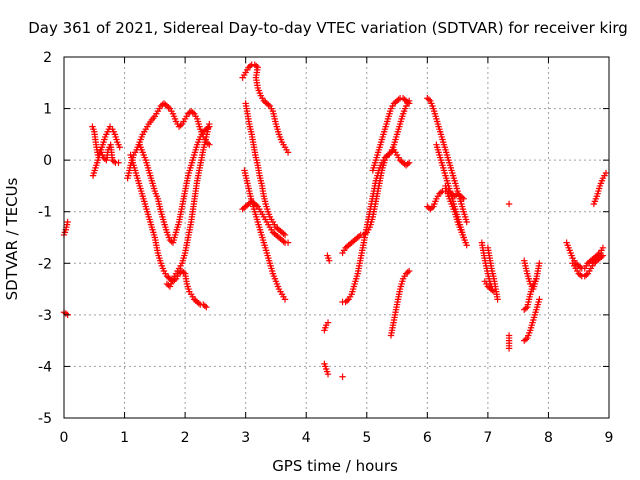 The width and height of the screenshot is (640, 480). Describe the element at coordinates (609, 438) in the screenshot. I see `x-tick-label: 9` at that location.